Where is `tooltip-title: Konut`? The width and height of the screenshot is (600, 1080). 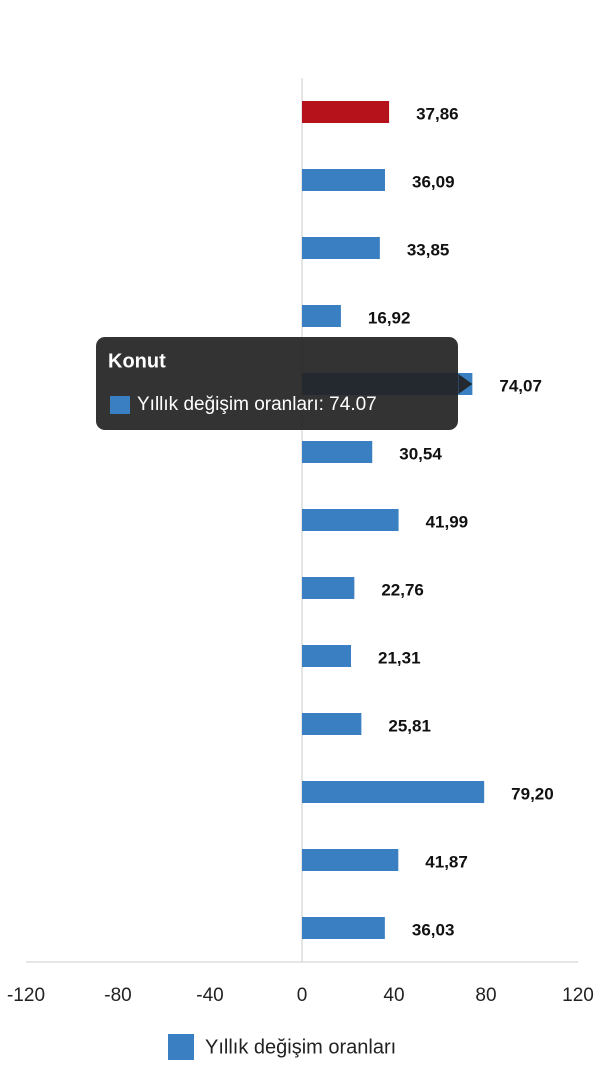
tooltip-title: Konut is located at coordinates (137, 361).